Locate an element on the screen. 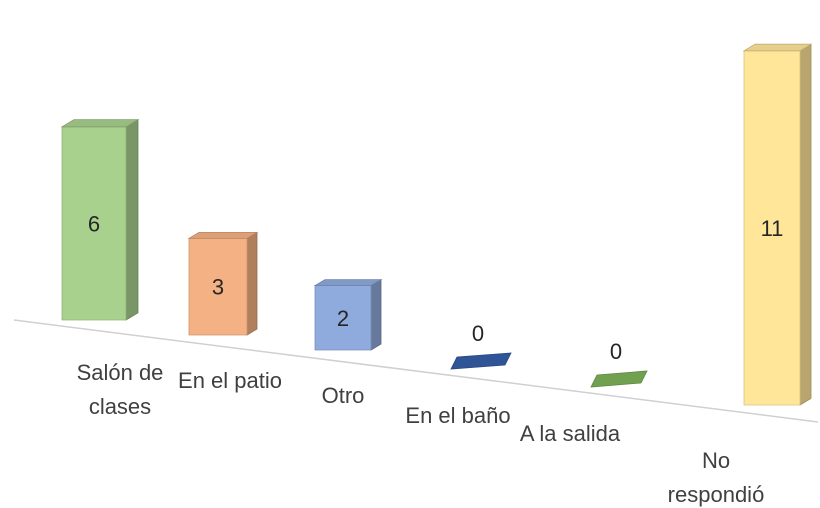 Image resolution: width=820 pixels, height=508 pixels. category-label-3-line-0: En el baño is located at coordinates (457, 415).